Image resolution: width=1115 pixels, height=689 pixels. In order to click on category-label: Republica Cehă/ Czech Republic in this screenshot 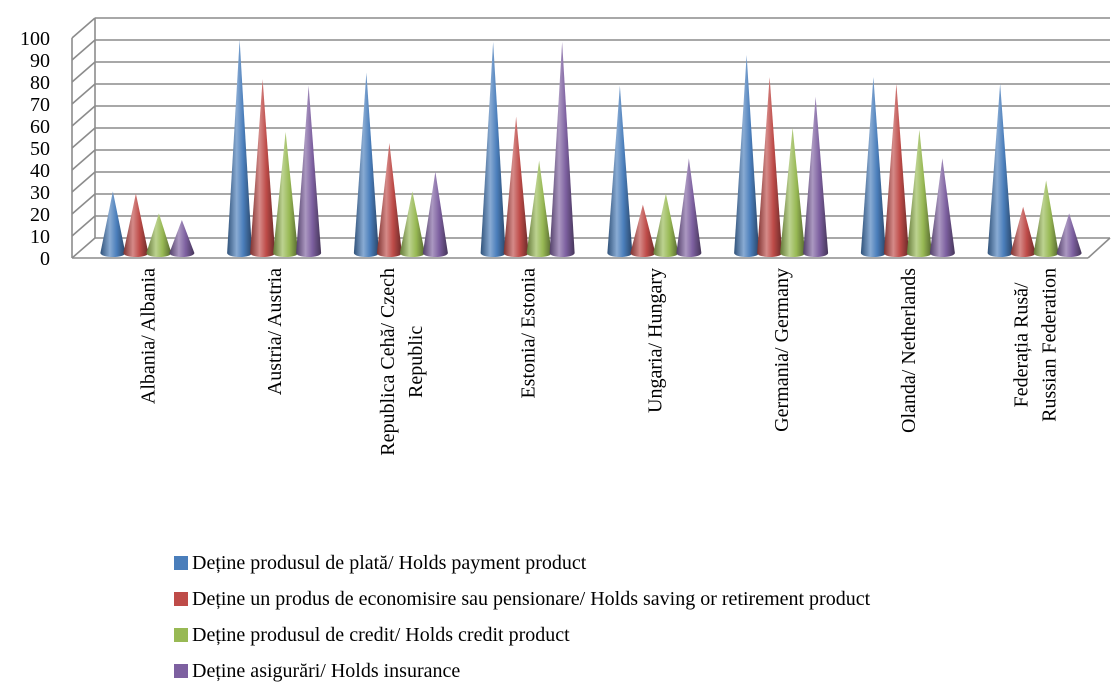, I will do `click(402, 362)`.